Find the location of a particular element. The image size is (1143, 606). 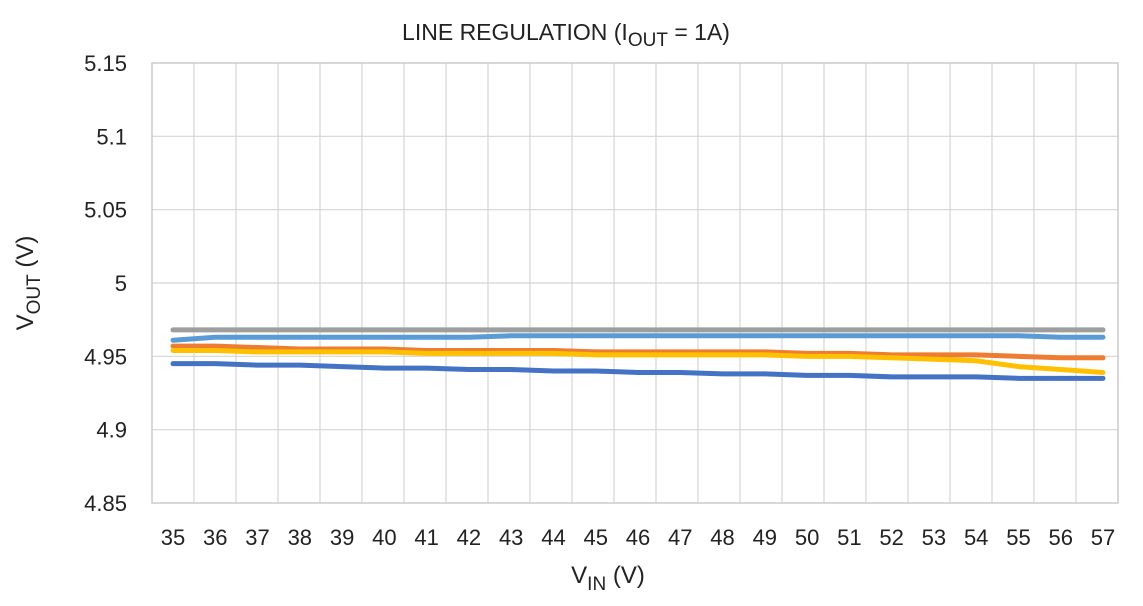

y-axis-title: VOUT (V) is located at coordinates (28, 283).